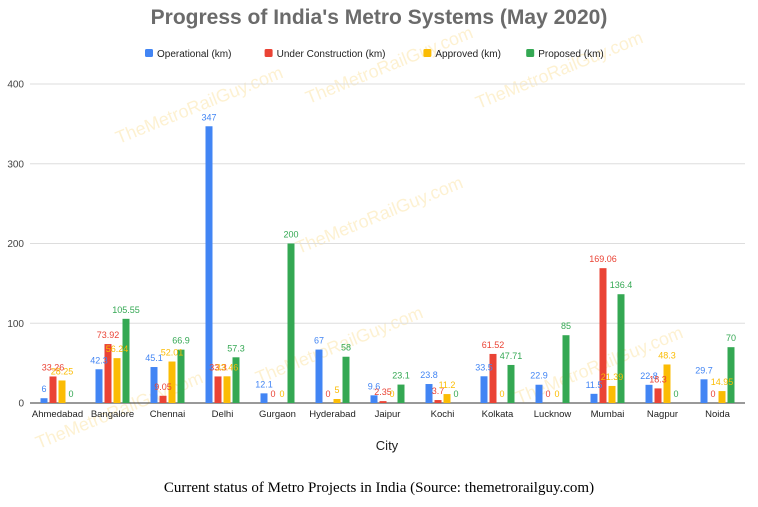 This screenshot has width=758, height=507. I want to click on data-label: 22.8, so click(649, 376).